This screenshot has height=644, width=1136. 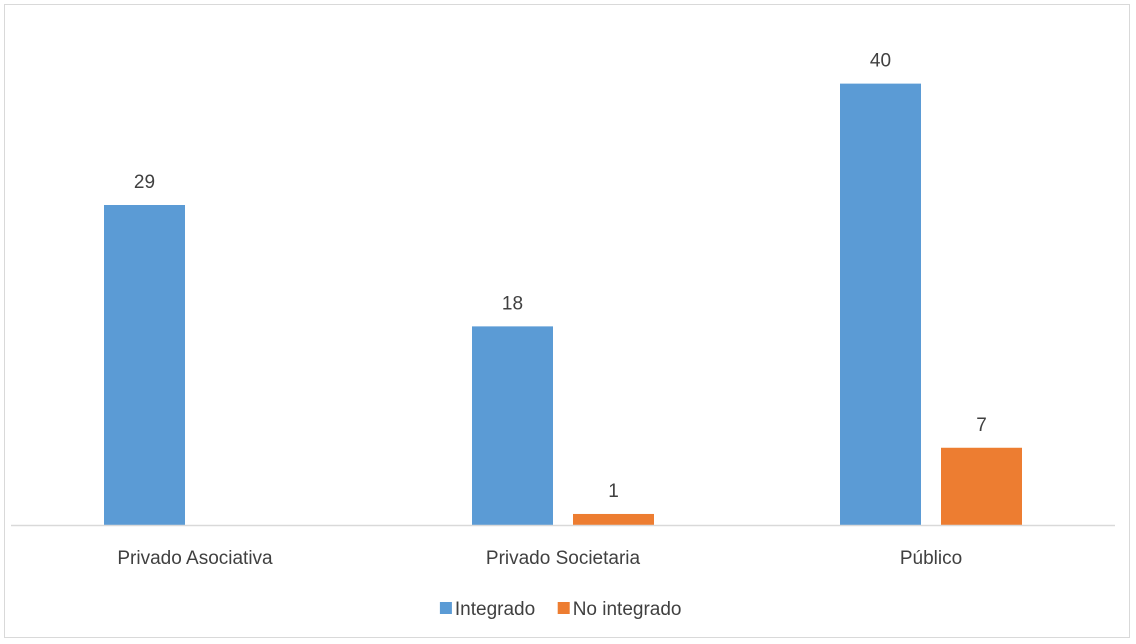 I want to click on category-label: Público, so click(x=931, y=558).